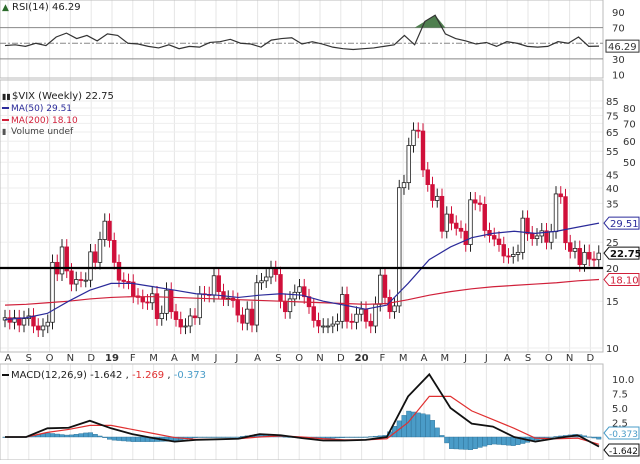  What do you see at coordinates (302, 32) in the screenshot?
I see `rsi-line` at bounding box center [302, 32].